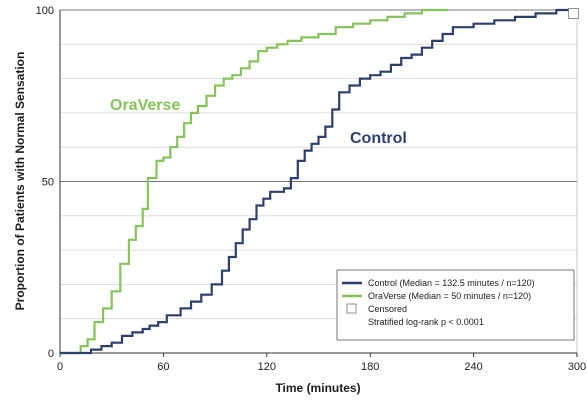 Image resolution: width=587 pixels, height=400 pixels. Describe the element at coordinates (577, 367) in the screenshot. I see `x-tick-label: 300` at that location.